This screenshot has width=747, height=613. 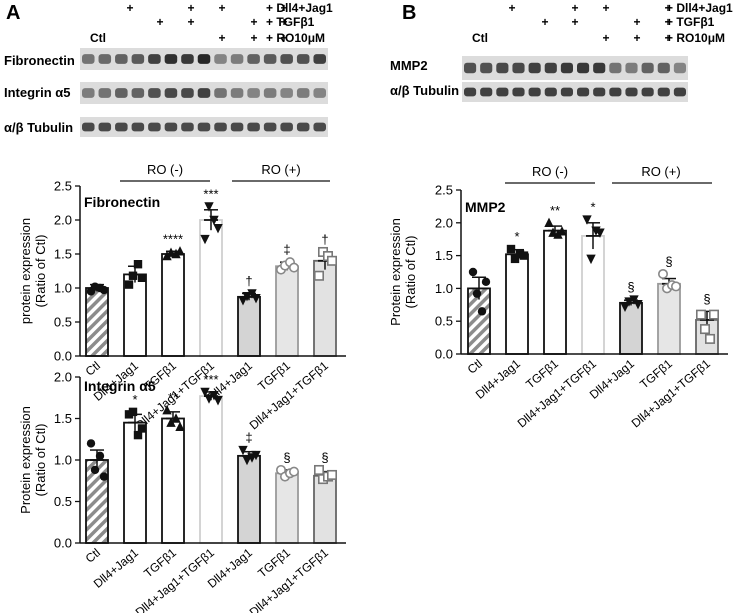 What do you see at coordinates (165, 169) in the screenshot?
I see `group-label-ro-minus-a: RO (-)` at bounding box center [165, 169].